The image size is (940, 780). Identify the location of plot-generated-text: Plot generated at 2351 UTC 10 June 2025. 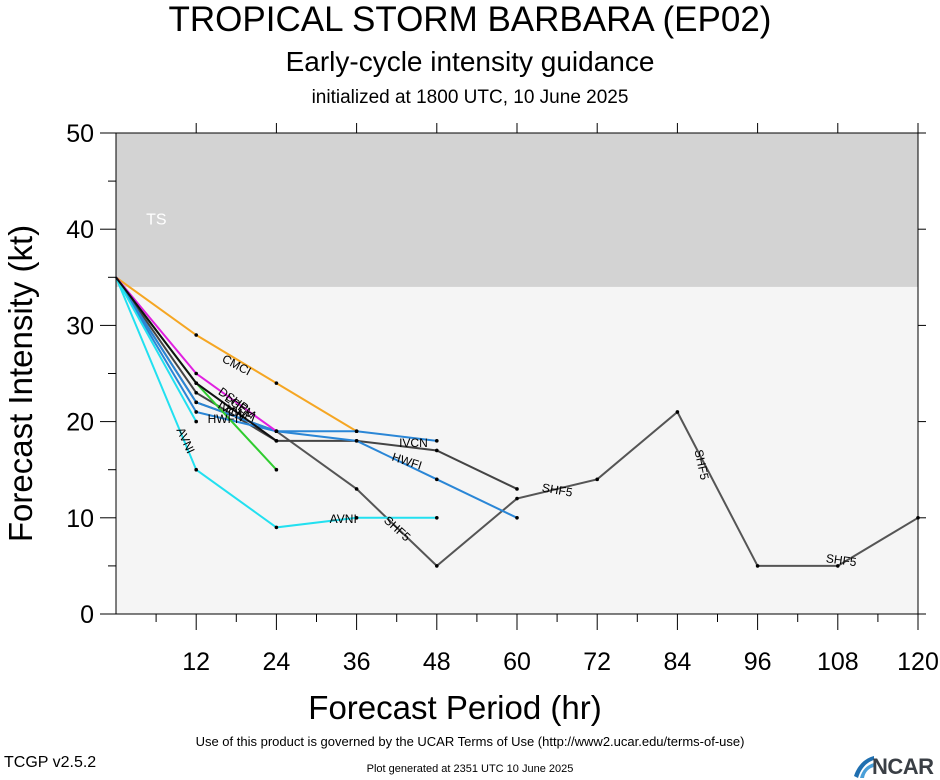
(470, 769).